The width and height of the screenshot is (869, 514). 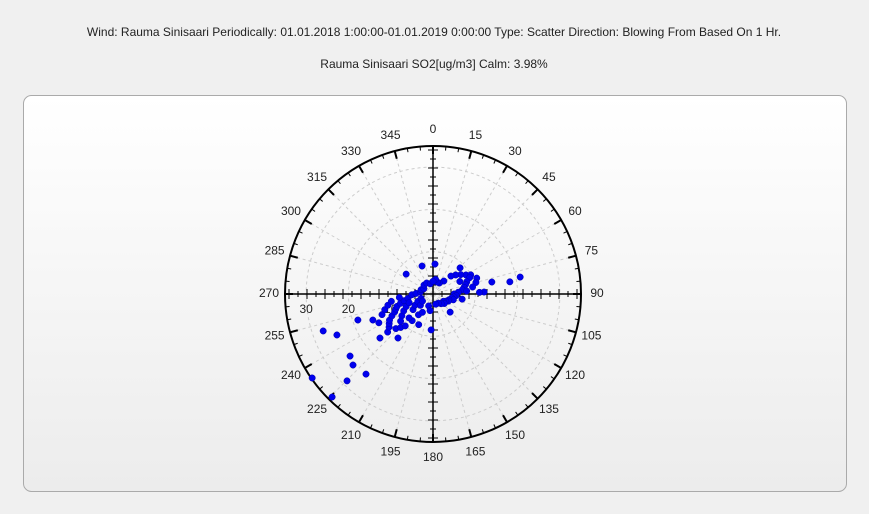 I want to click on angle-tick-label: 315, so click(x=317, y=177).